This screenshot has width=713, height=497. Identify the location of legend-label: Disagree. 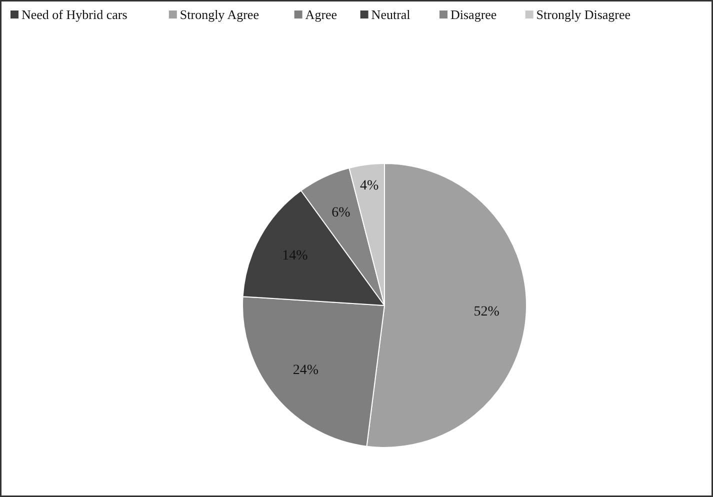
(473, 14).